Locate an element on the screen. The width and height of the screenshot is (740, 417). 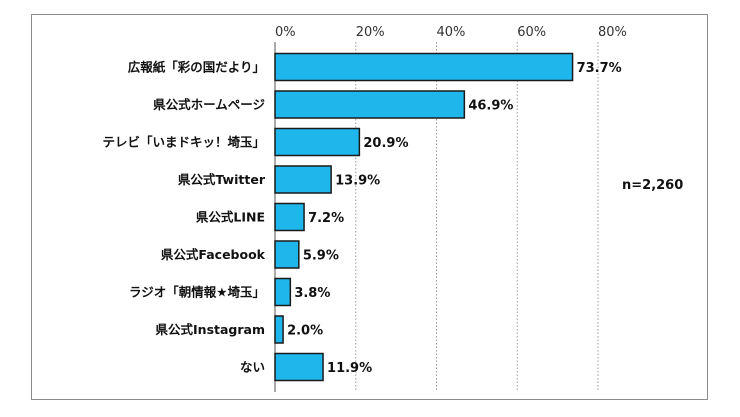
category-label: 広報紙「彩の国だより」 is located at coordinates (196, 67).